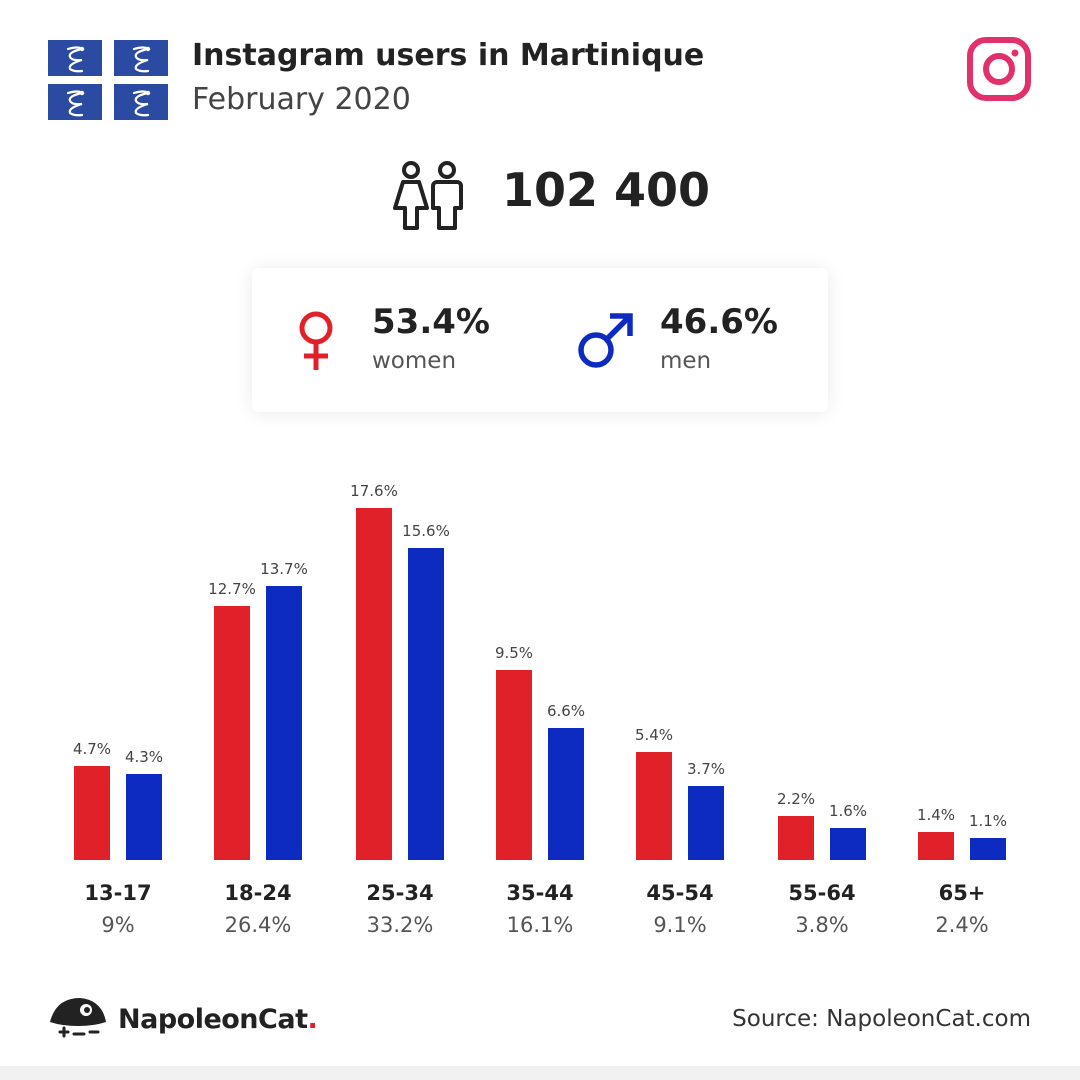 This screenshot has height=1080, width=1080. I want to click on data-label-men: 15.6%, so click(426, 531).